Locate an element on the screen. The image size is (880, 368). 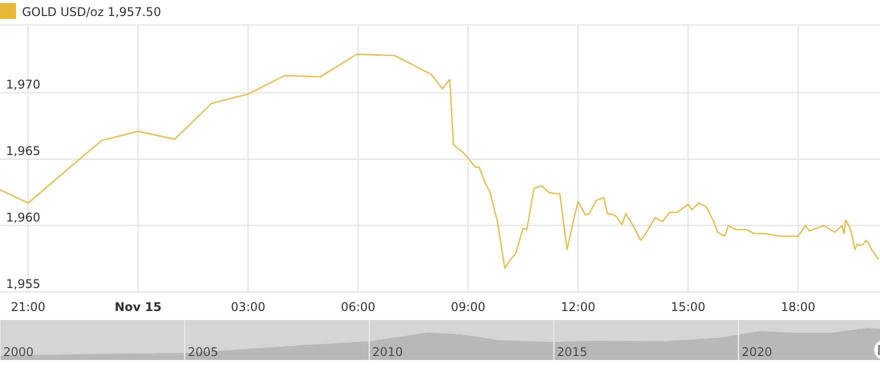
x-tick-label: 15:00 is located at coordinates (688, 307).